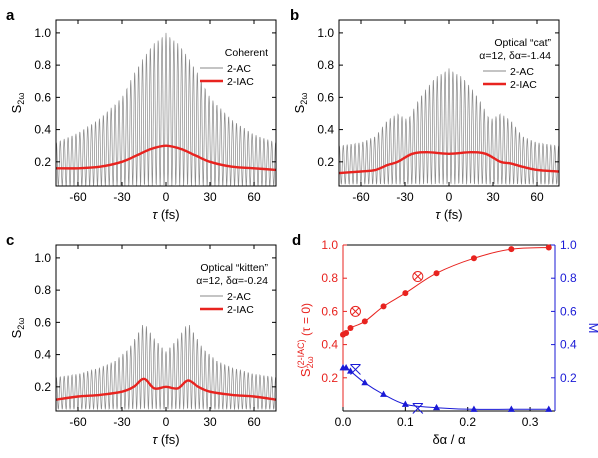  Describe the element at coordinates (568, 245) in the screenshot. I see `y-tick-label-right: 1.0` at that location.